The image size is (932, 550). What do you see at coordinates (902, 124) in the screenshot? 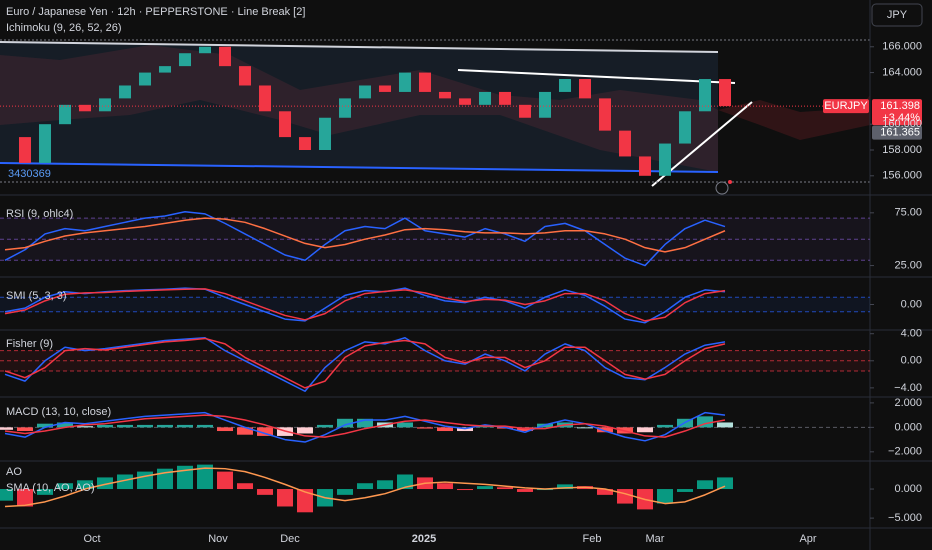
I see `y-tick-label: 160.000` at bounding box center [902, 124].